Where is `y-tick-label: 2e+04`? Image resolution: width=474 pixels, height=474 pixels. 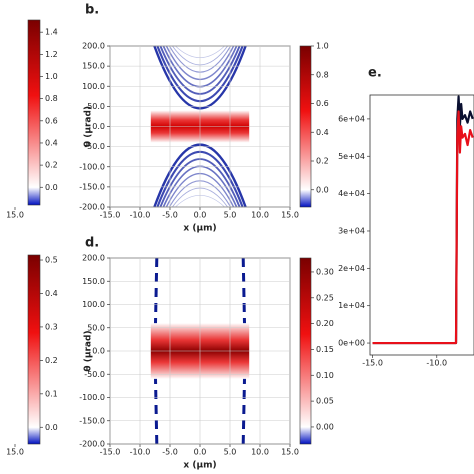 y-tick-label: 2e+04 is located at coordinates (351, 268).